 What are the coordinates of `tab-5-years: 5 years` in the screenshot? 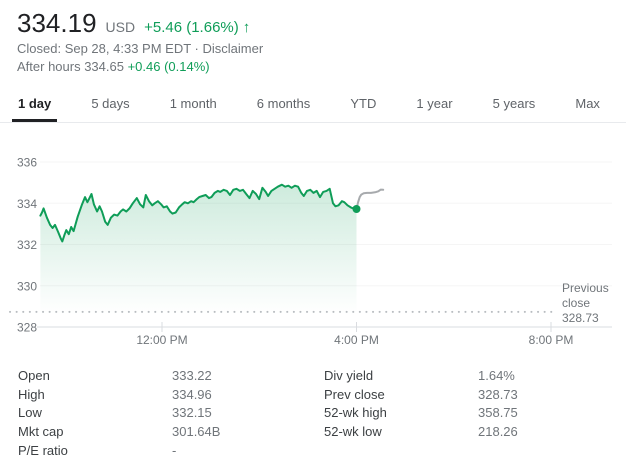 It's located at (514, 103).